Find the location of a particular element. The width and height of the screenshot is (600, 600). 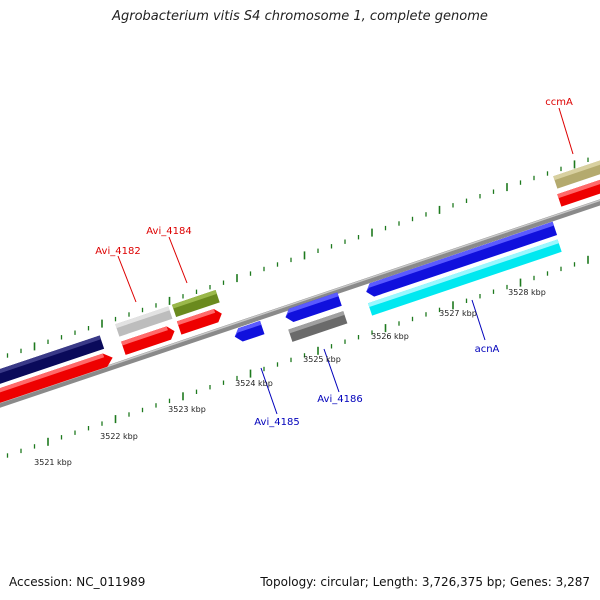

feature-avi4184 is located at coordinates (195, 304).